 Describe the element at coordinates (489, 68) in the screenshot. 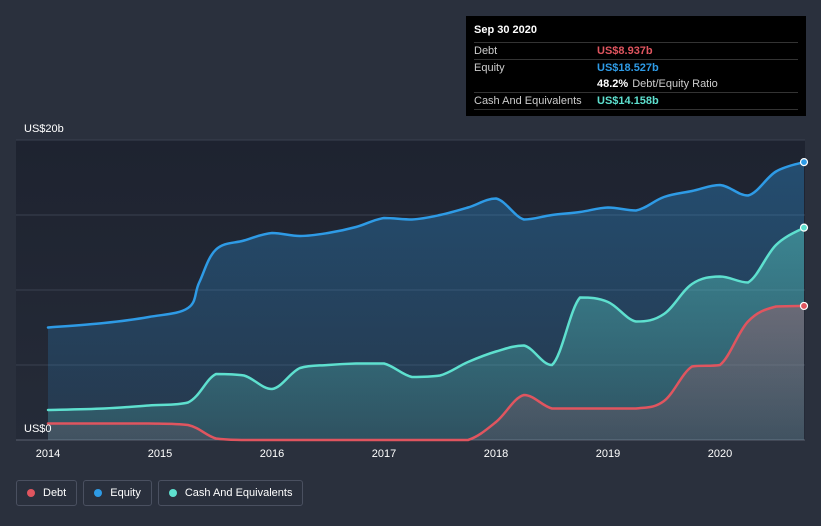

I see `tooltip-equity-label: Equity` at that location.